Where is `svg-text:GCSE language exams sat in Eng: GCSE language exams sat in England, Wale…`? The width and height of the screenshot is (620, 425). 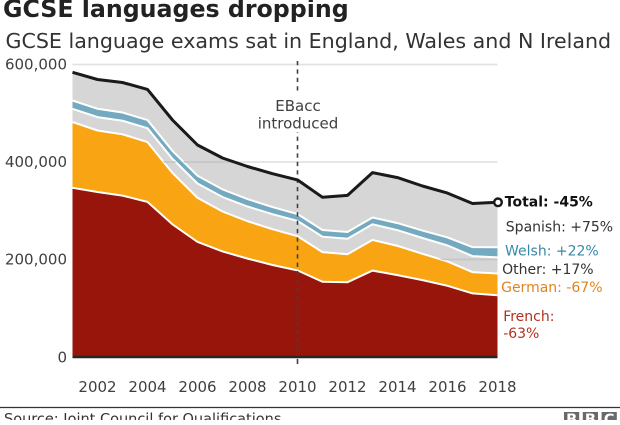
svg-text:GCSE language exams sat in Eng: GCSE language exams sat in England, Wale… is located at coordinates (309, 41).